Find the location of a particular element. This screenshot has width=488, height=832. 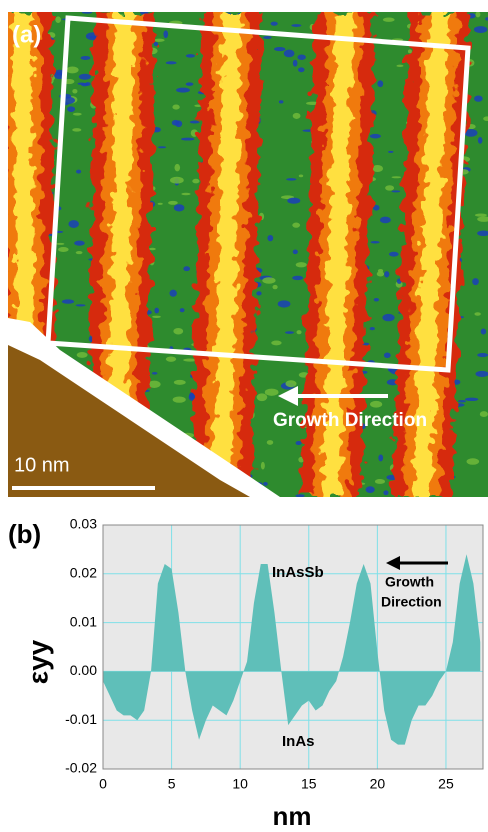

y-tick-label: 0.02 is located at coordinates (83, 573).